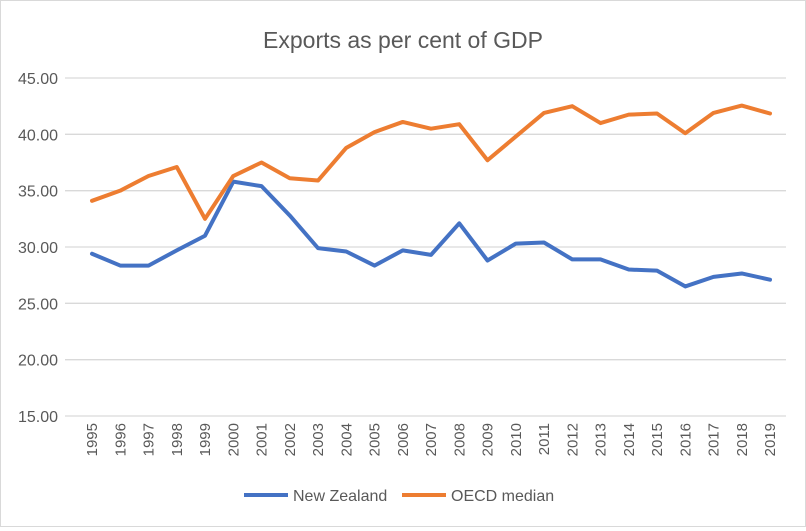 This screenshot has height=531, width=806. Describe the element at coordinates (685, 439) in the screenshot. I see `x-tick-label: 2016` at that location.